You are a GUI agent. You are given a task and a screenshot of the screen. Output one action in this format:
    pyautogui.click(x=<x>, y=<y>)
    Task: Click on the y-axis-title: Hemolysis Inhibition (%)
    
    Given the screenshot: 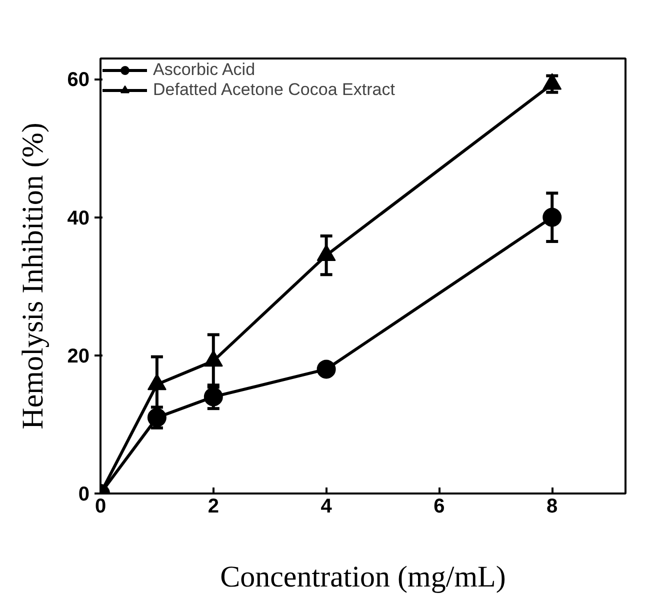 What is the action you would take?
    pyautogui.click(x=33, y=276)
    